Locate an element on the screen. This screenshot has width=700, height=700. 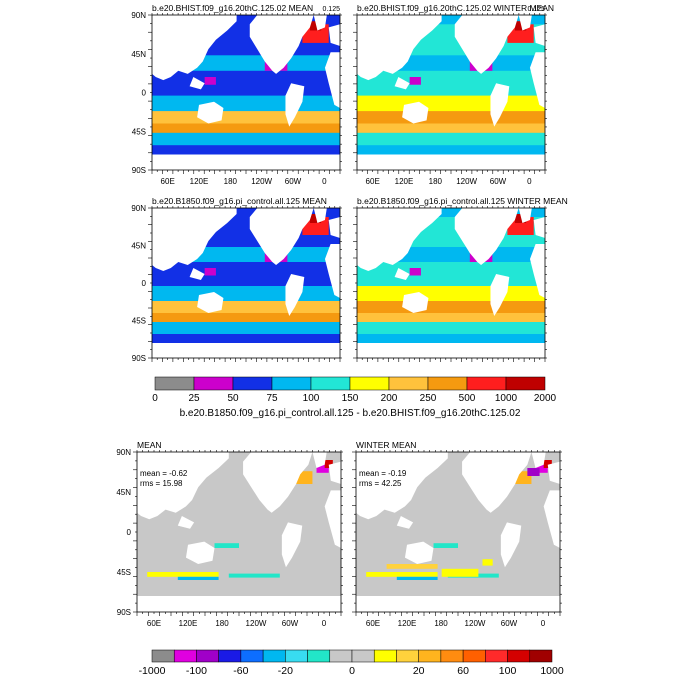
colorbar-label: 20 is located at coordinates (419, 671).